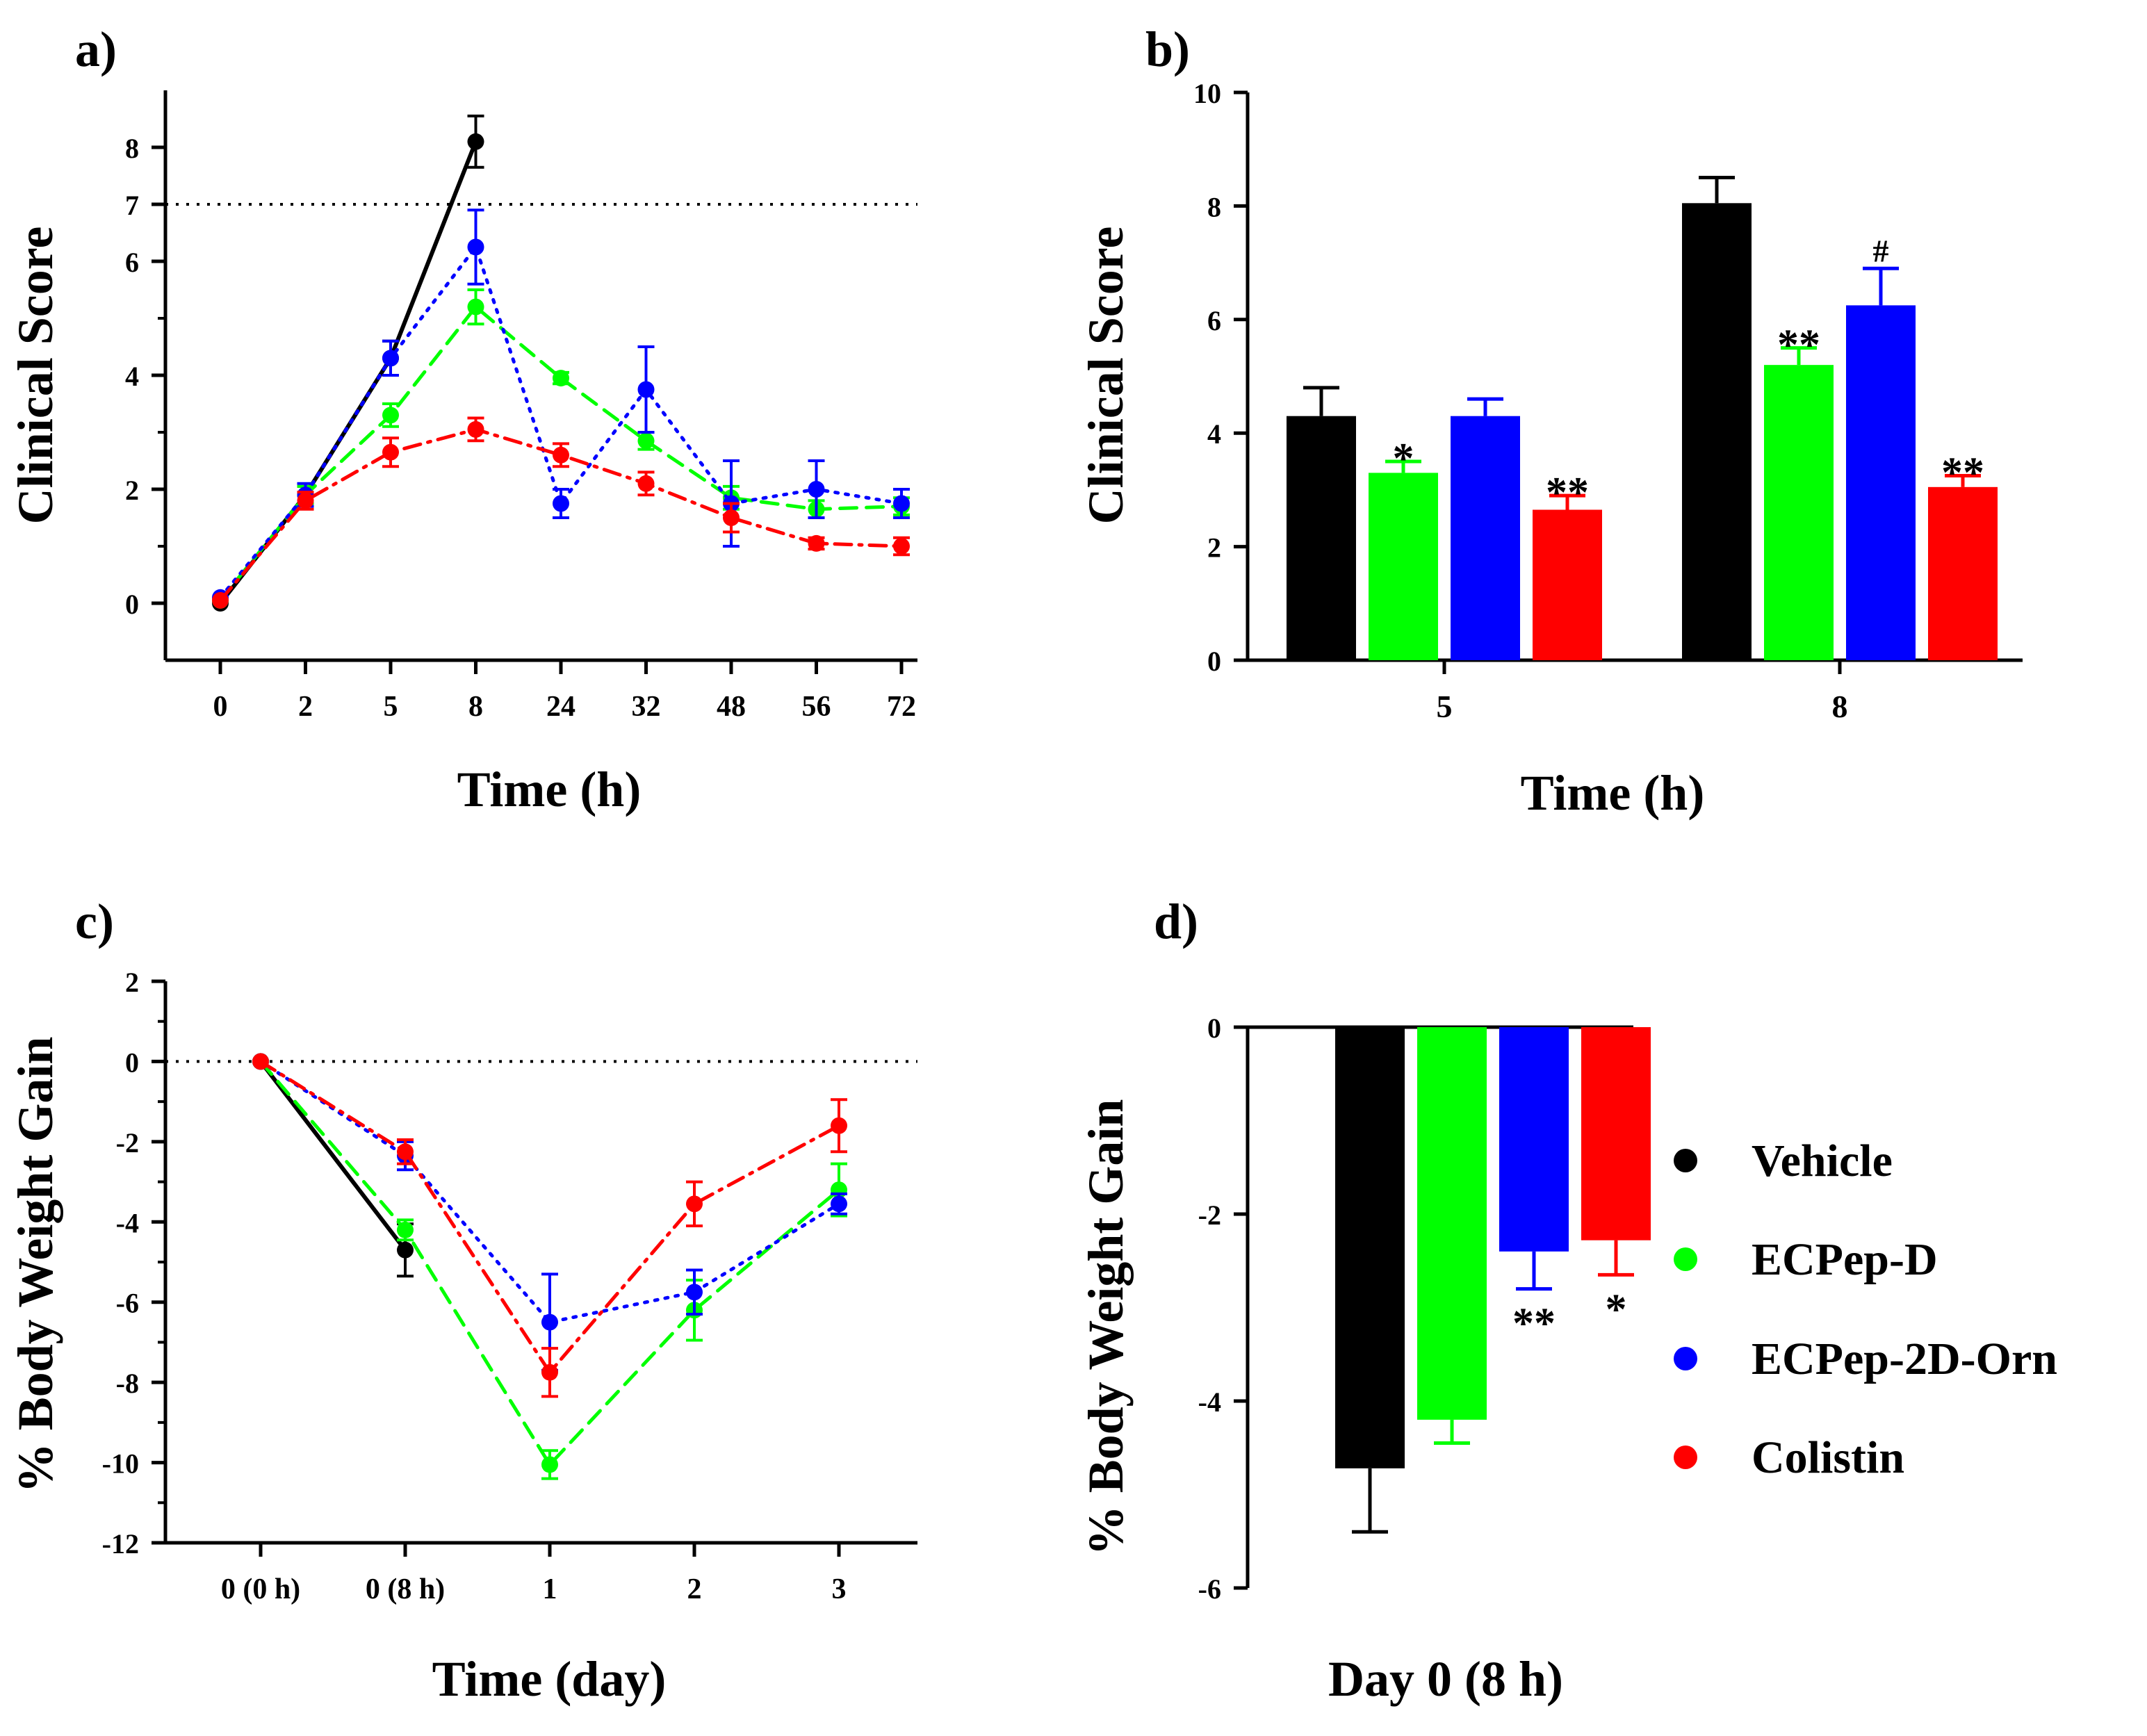 The image size is (2147, 1736). What do you see at coordinates (1616, 1309) in the screenshot?
I see `significance-label-colistin: *` at bounding box center [1616, 1309].